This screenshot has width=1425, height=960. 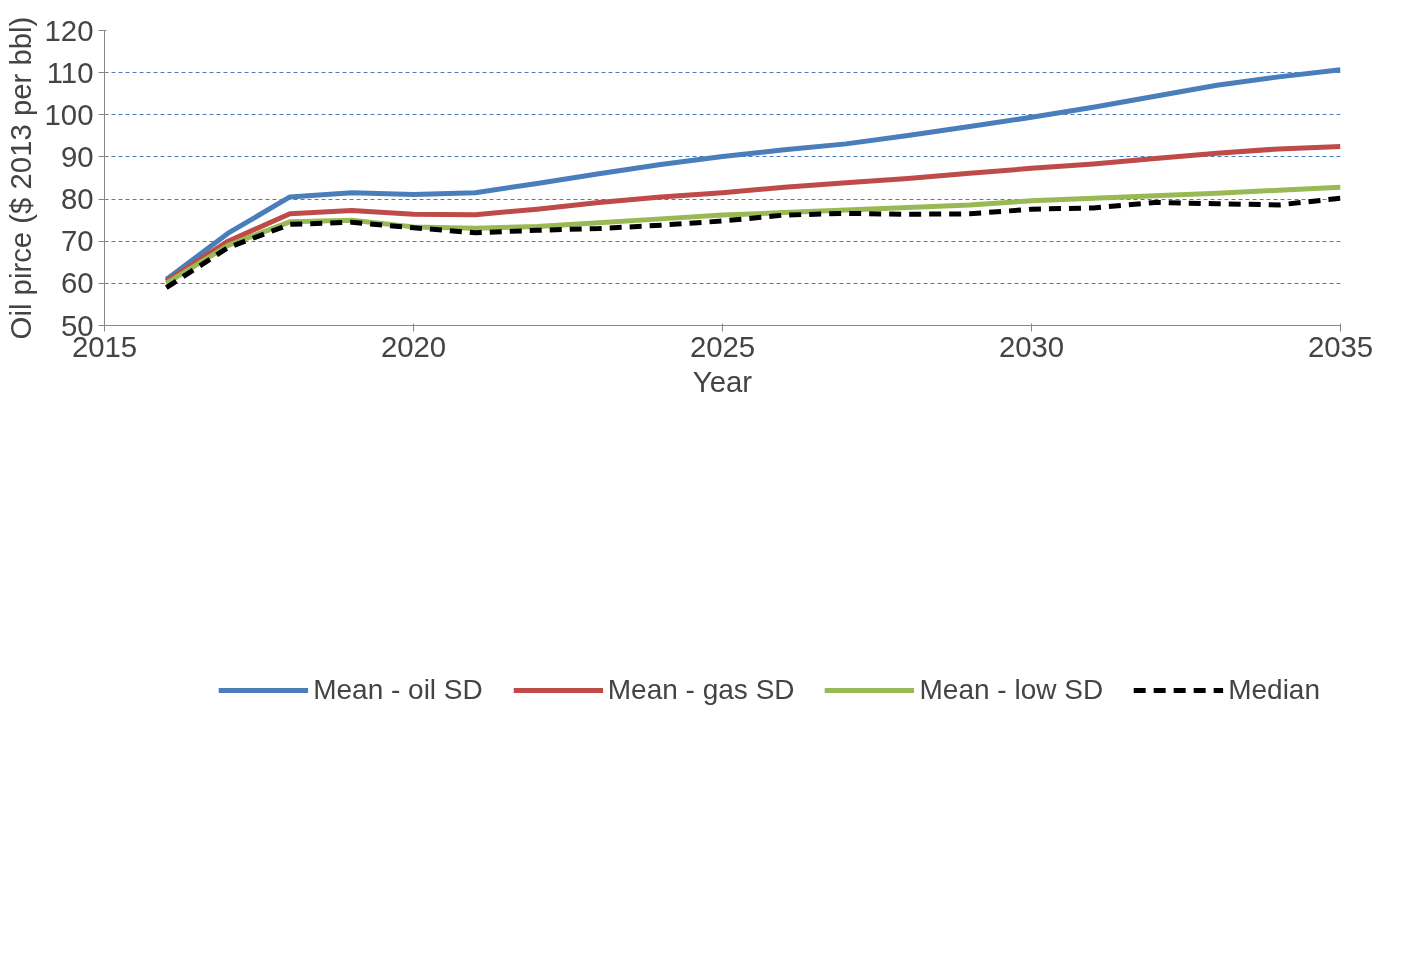 What do you see at coordinates (77, 241) in the screenshot?
I see `y-tick-label: 70` at bounding box center [77, 241].